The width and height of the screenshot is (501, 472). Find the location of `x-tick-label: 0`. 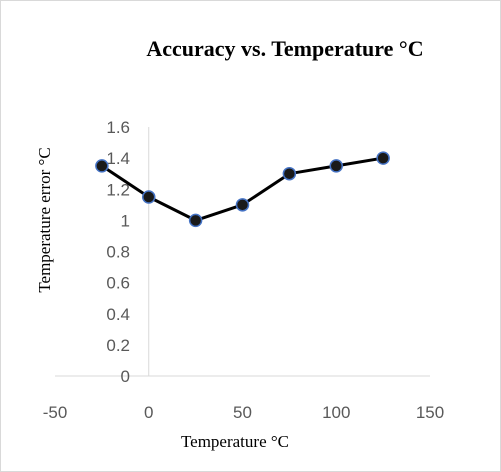

x-tick-label: 0 is located at coordinates (148, 412).